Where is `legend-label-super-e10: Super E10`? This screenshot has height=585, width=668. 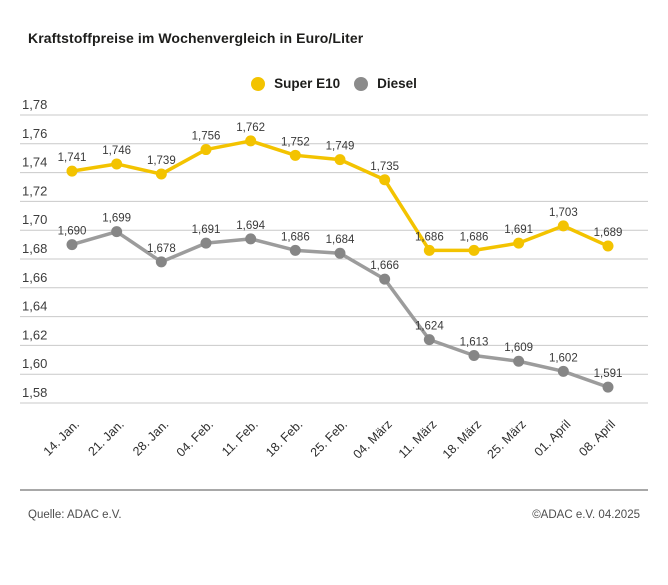
legend-label-super-e10: Super E10 is located at coordinates (307, 83).